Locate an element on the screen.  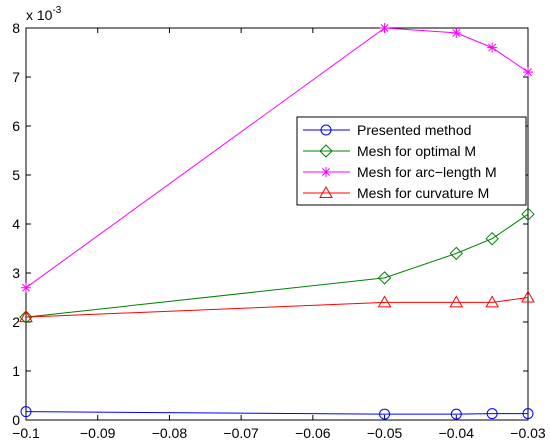
x-tick-label: −0.07 is located at coordinates (241, 433).